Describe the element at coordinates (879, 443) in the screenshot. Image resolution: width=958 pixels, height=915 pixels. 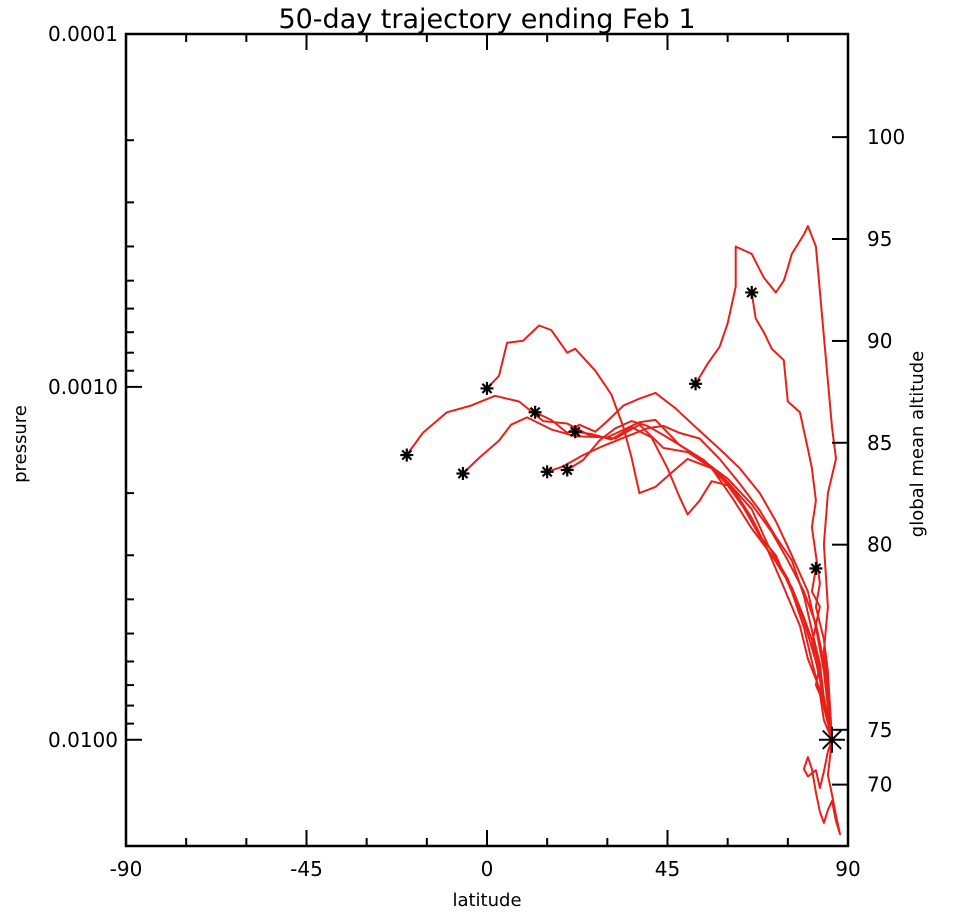
I see `y2-tick-label: 85` at that location.